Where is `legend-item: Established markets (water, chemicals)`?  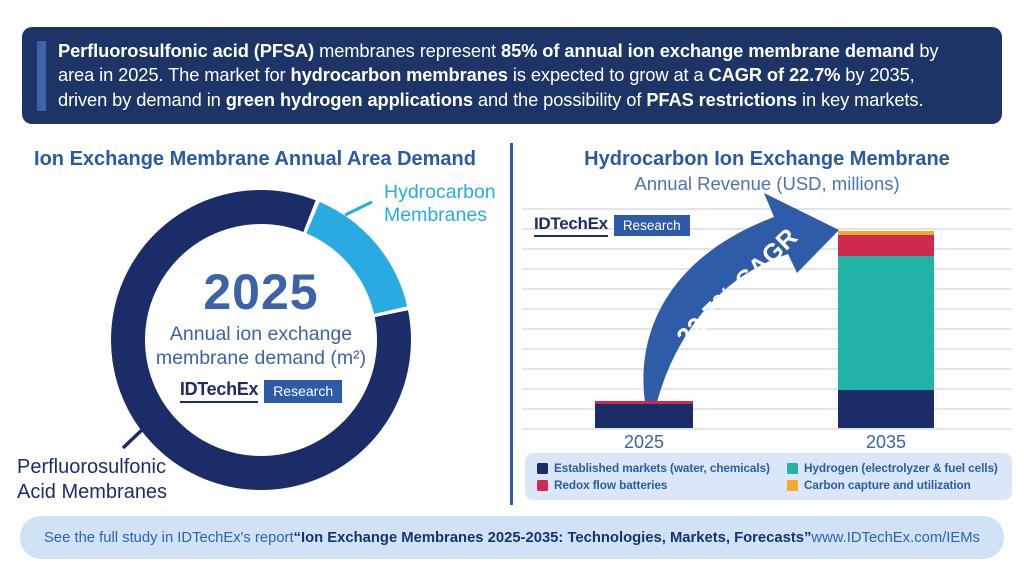
legend-item: Established markets (water, chemicals) is located at coordinates (662, 468).